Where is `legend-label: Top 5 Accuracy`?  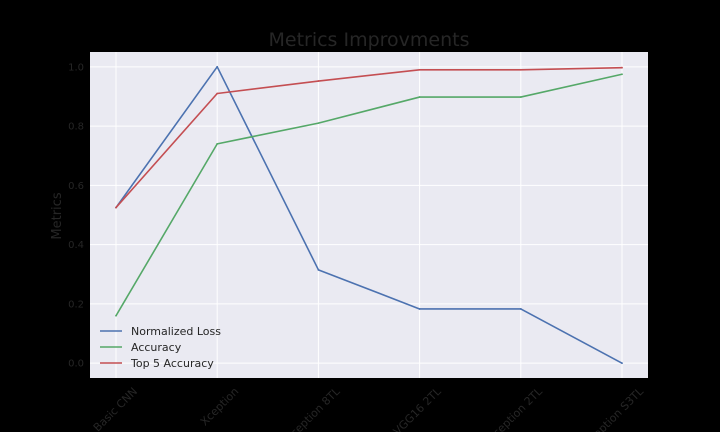
legend-label: Top 5 Accuracy is located at coordinates (172, 363).